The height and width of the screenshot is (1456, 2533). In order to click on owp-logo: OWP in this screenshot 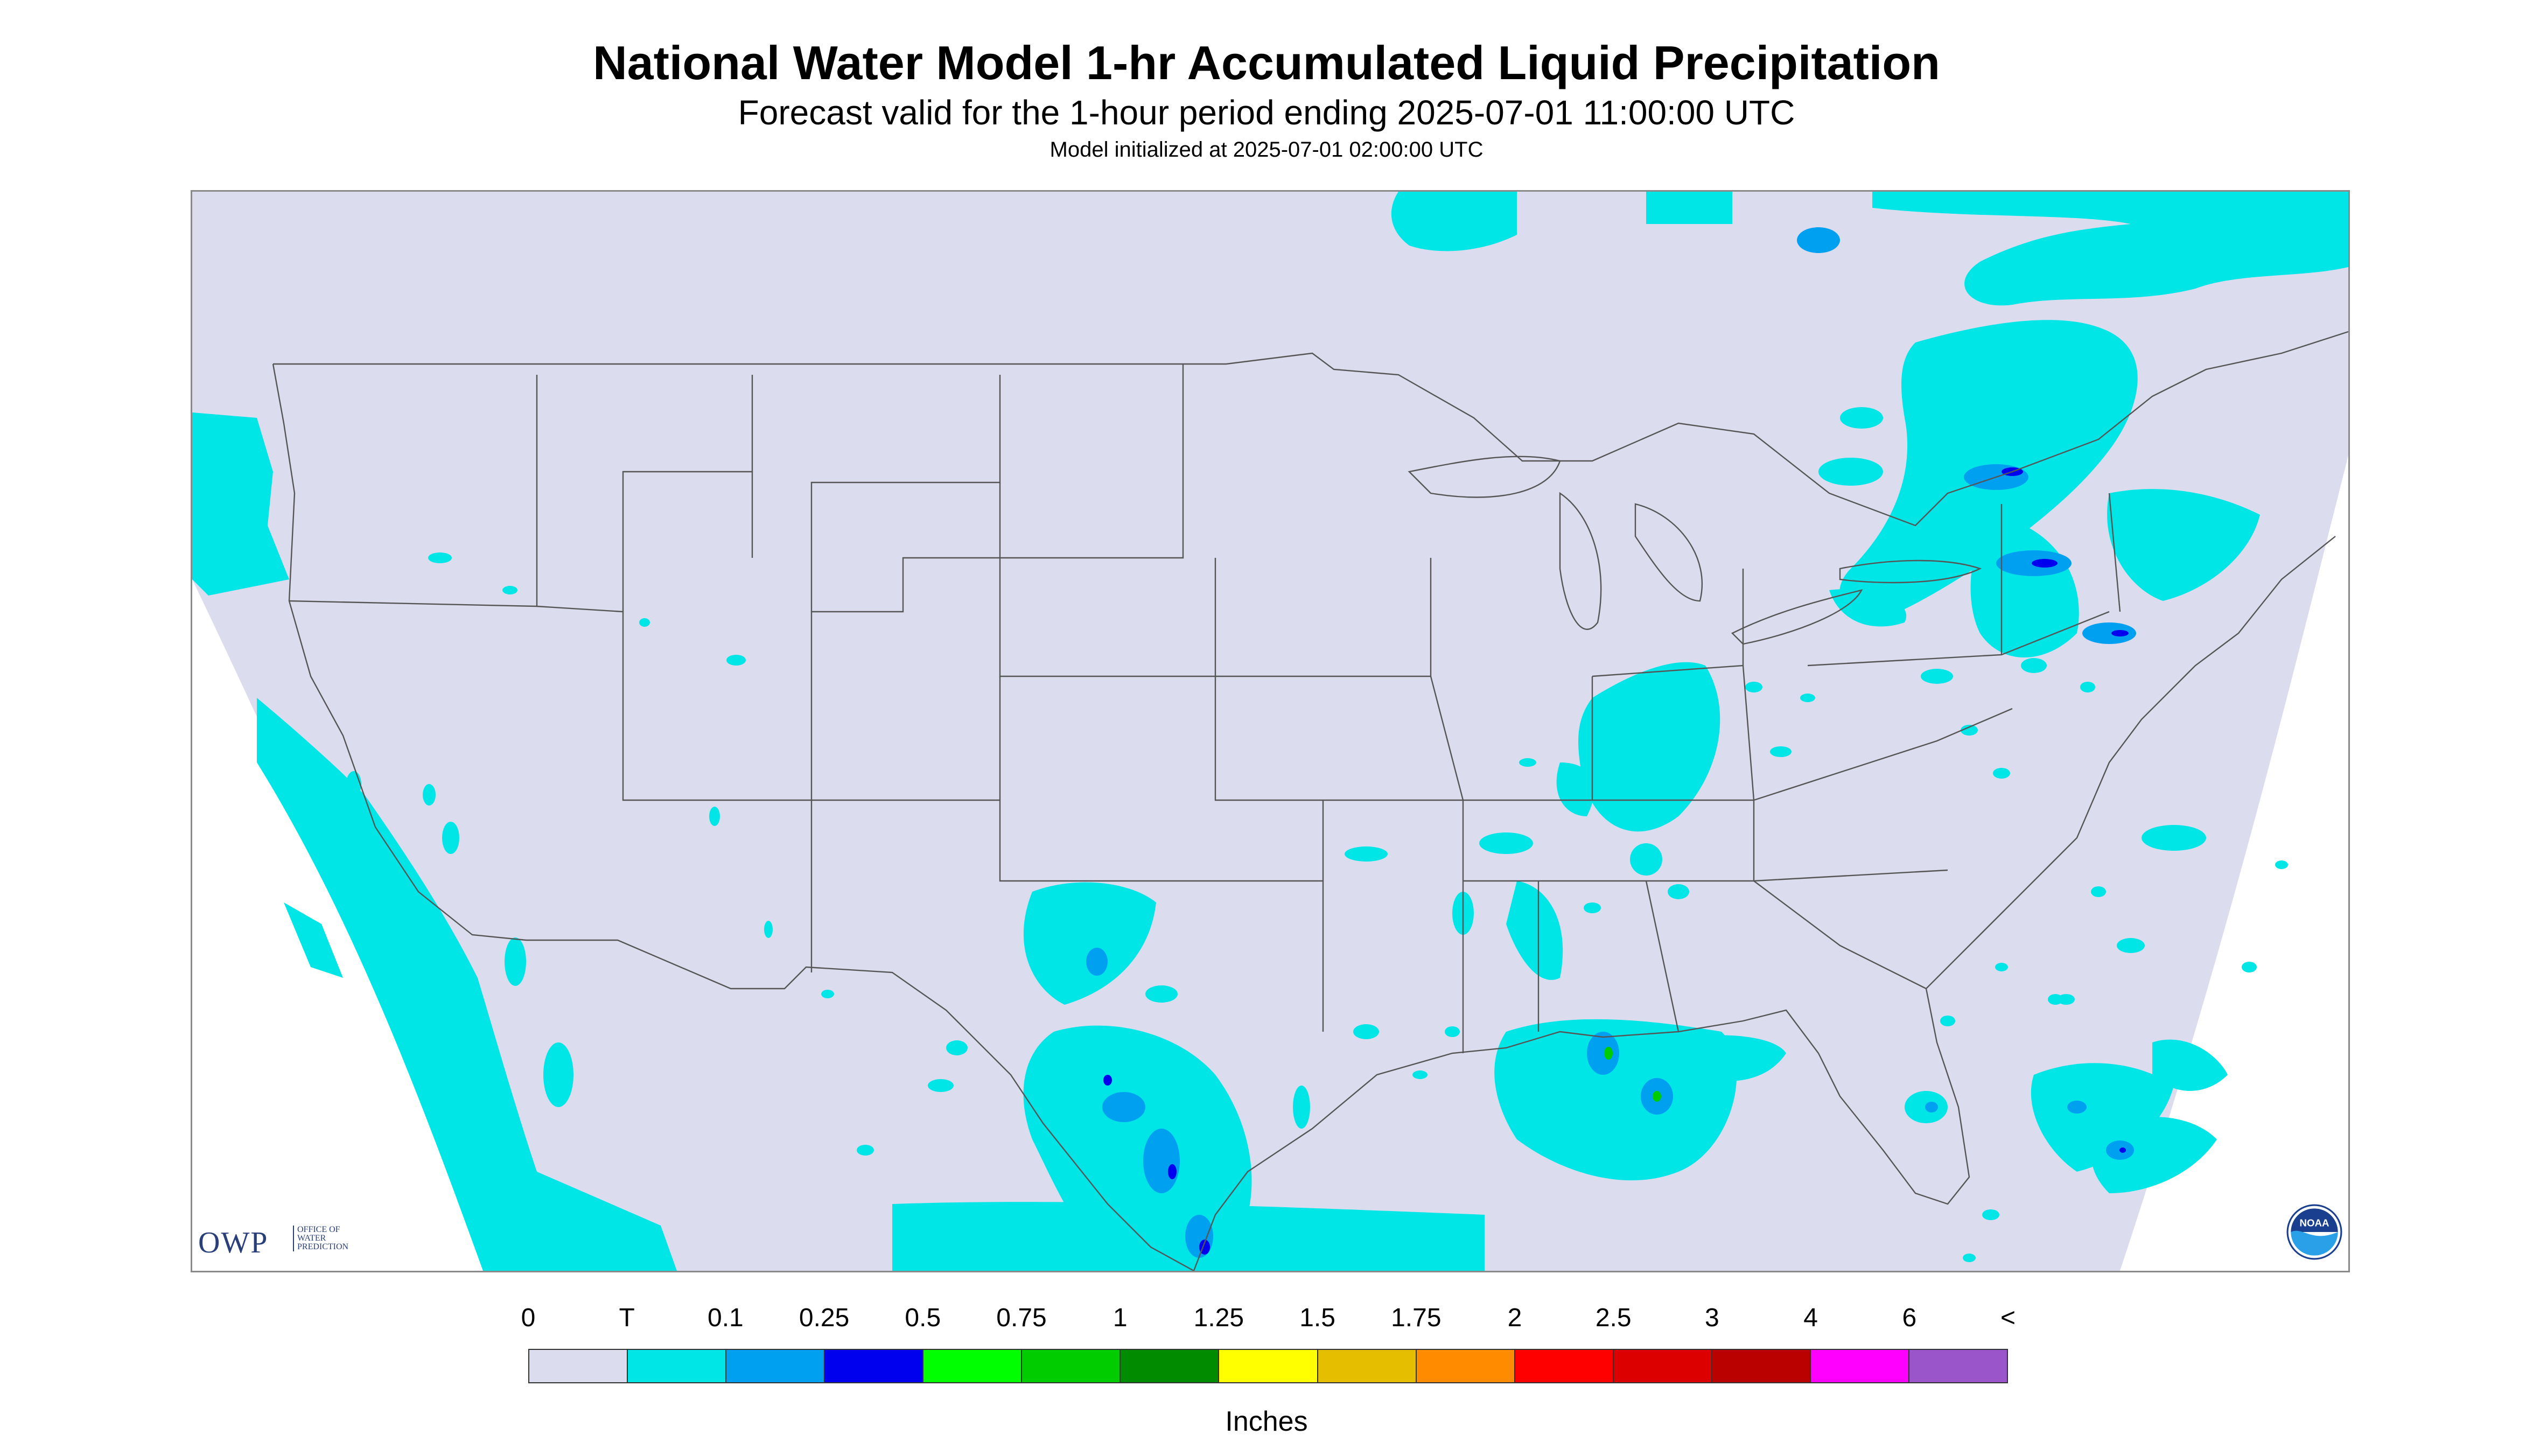, I will do `click(234, 1242)`.